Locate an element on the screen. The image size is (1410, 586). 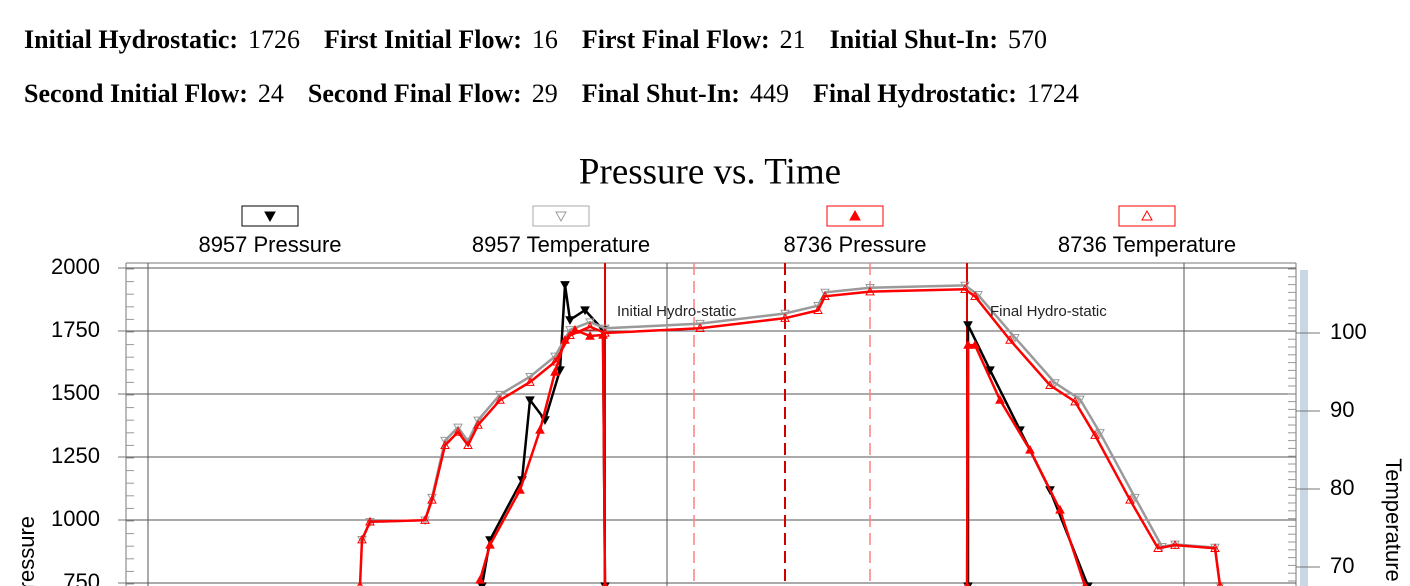
y-tick-label: 1750 is located at coordinates (75, 329).